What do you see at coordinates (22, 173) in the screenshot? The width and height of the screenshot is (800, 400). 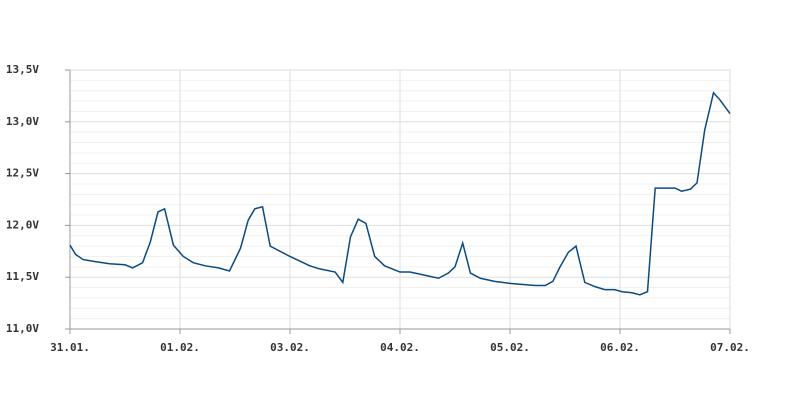 I see `y-tick-label: 12,5V` at bounding box center [22, 173].